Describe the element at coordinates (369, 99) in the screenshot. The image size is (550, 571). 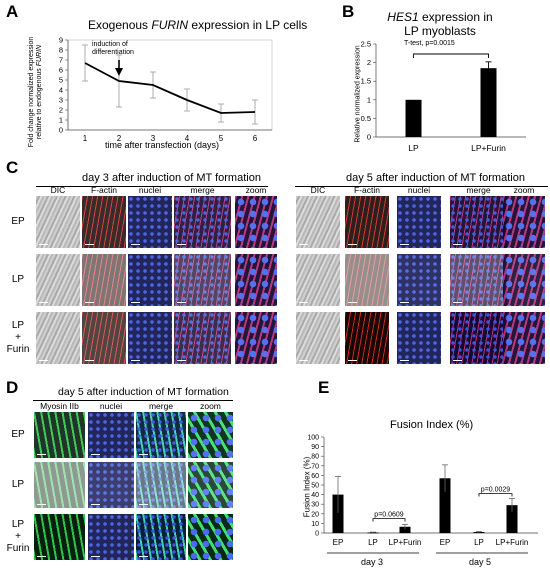
I see `y-tick-label: 1` at that location.